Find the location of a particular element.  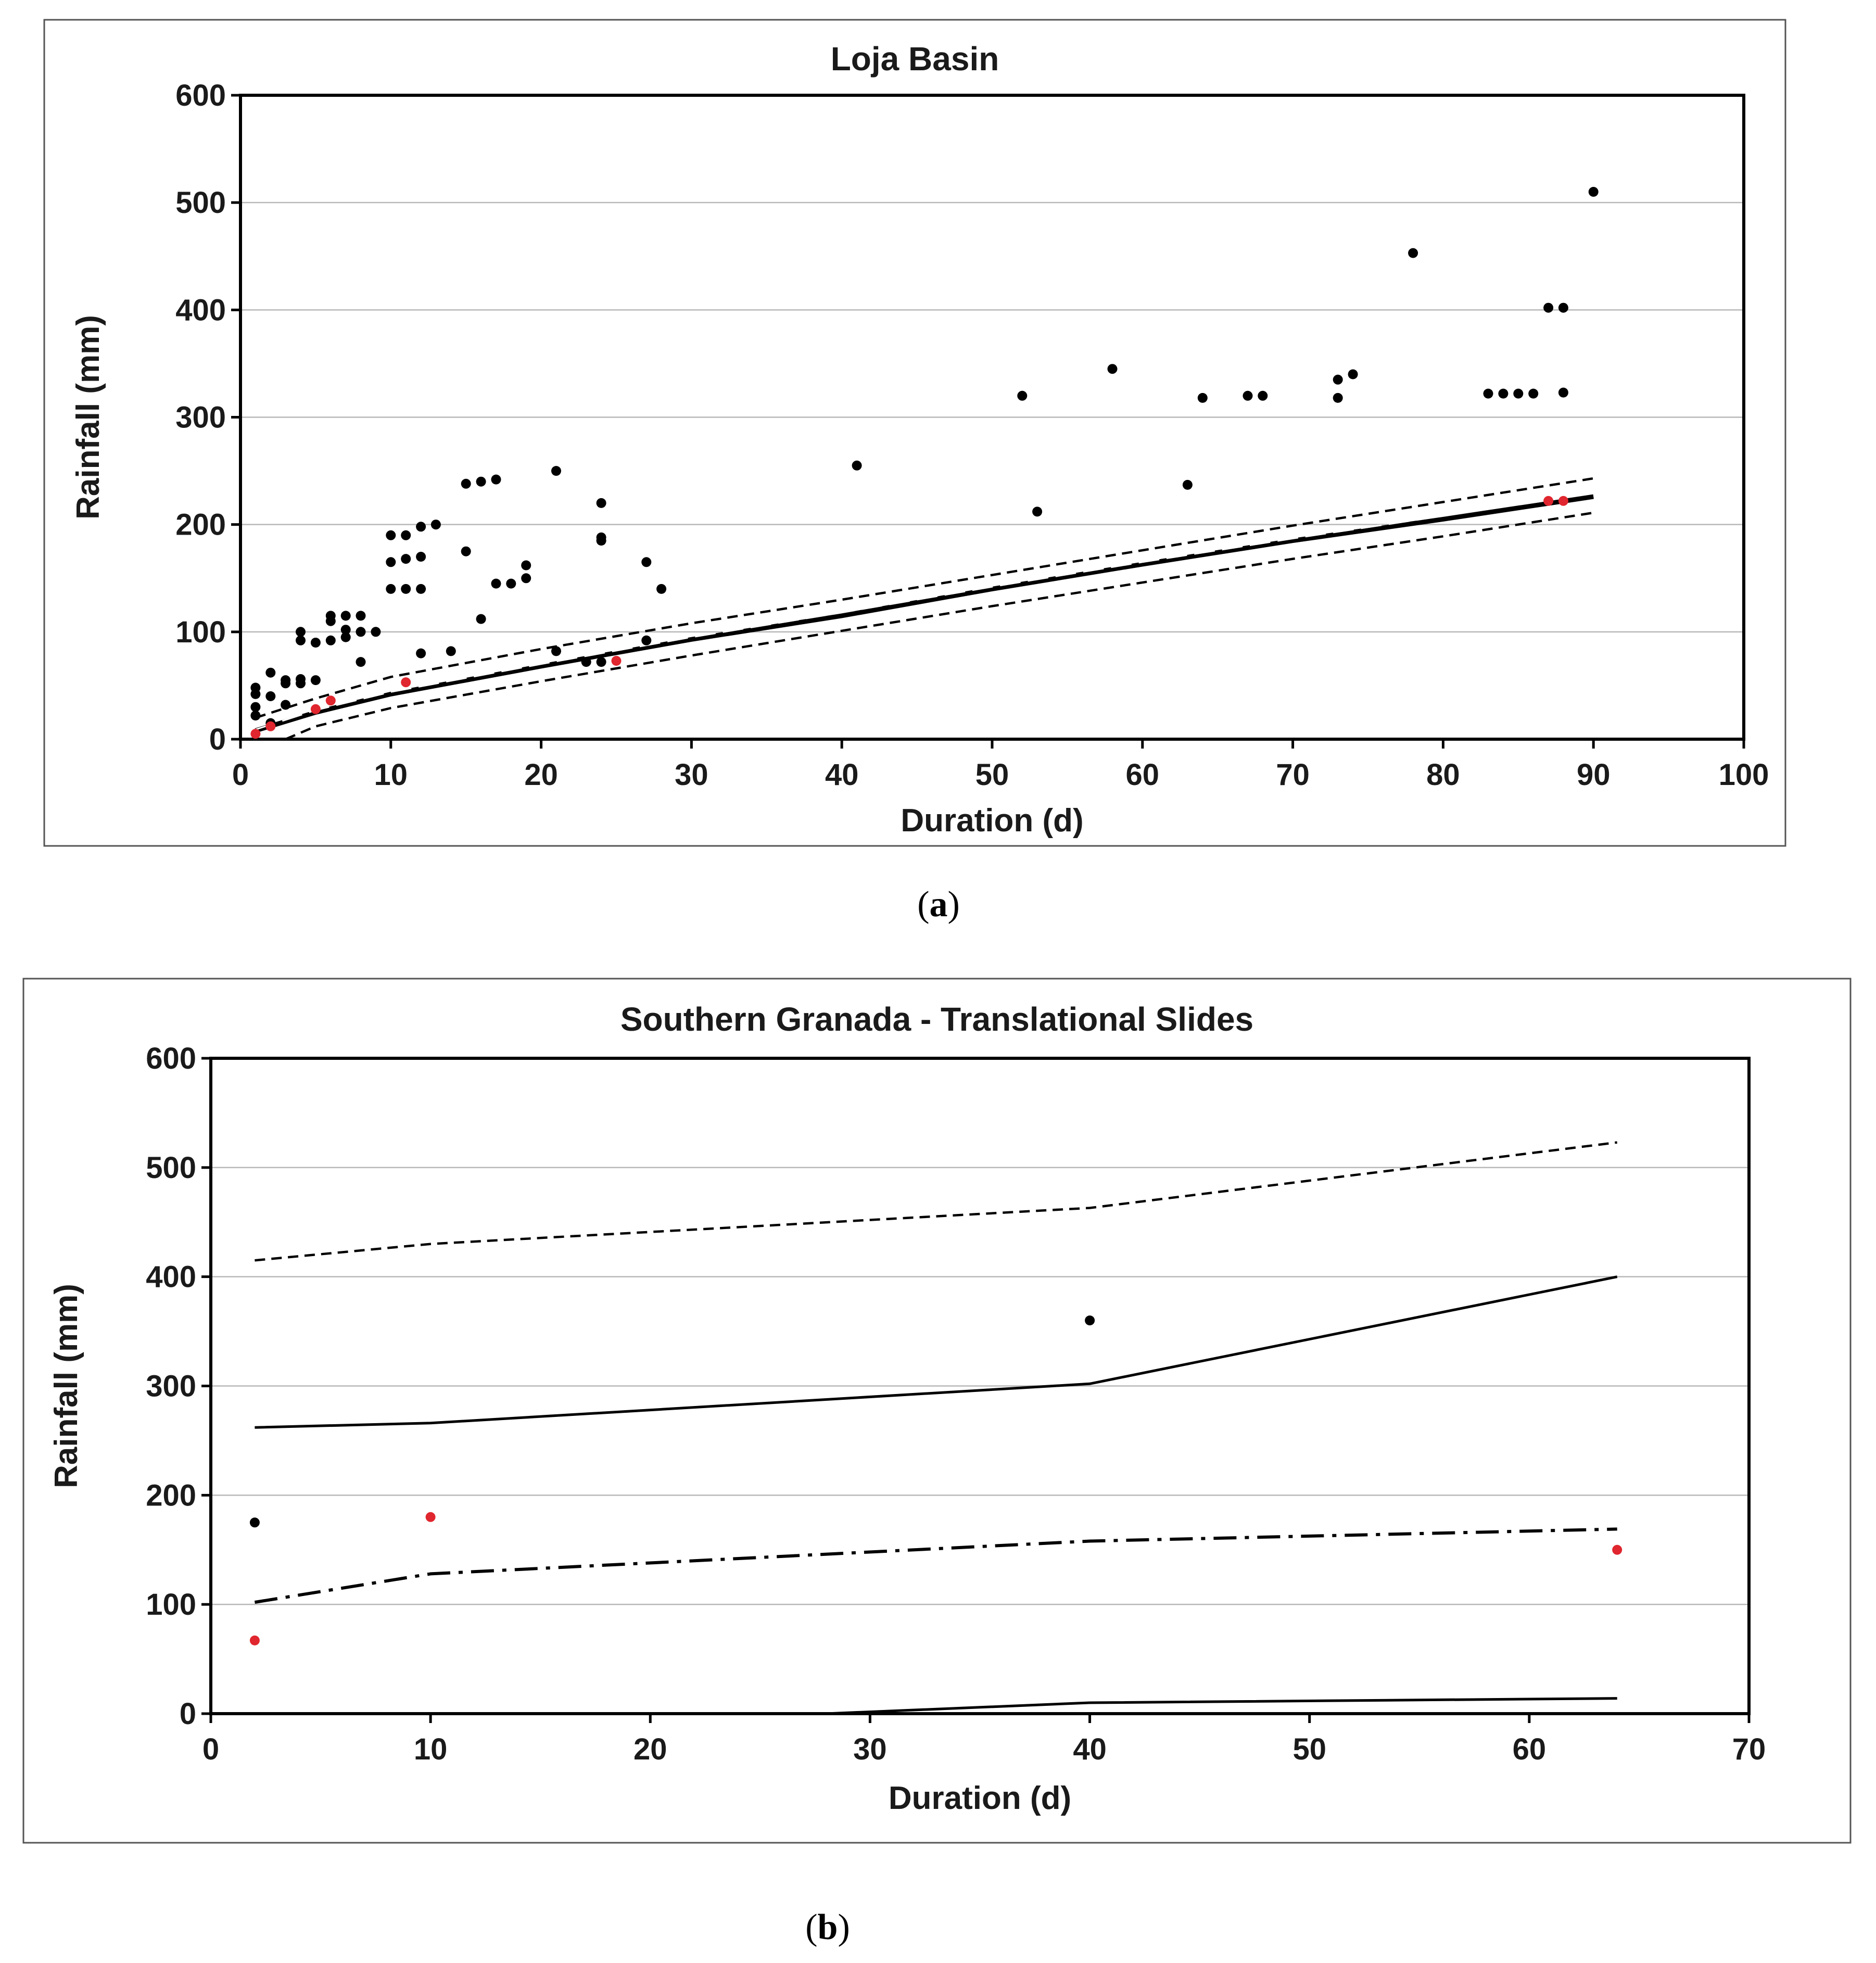

series-line-upper-bound is located at coordinates (924, 598).